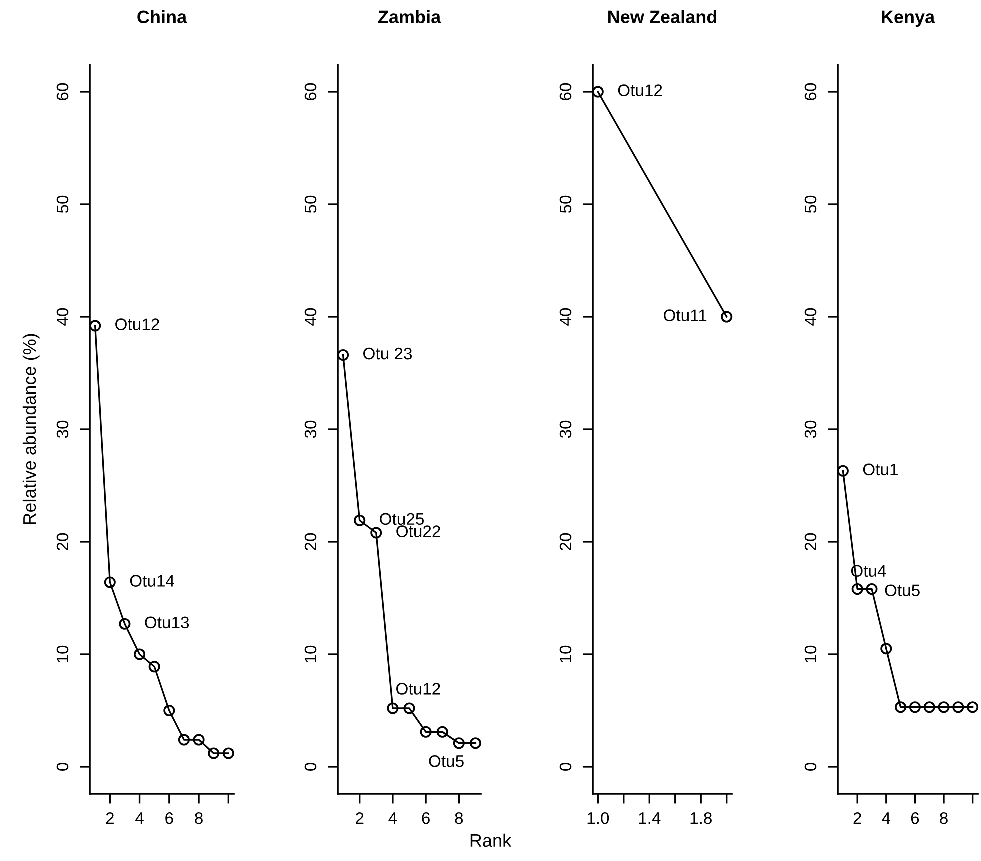 The width and height of the screenshot is (981, 861). What do you see at coordinates (402, 519) in the screenshot?
I see `annotation: Otu25` at bounding box center [402, 519].